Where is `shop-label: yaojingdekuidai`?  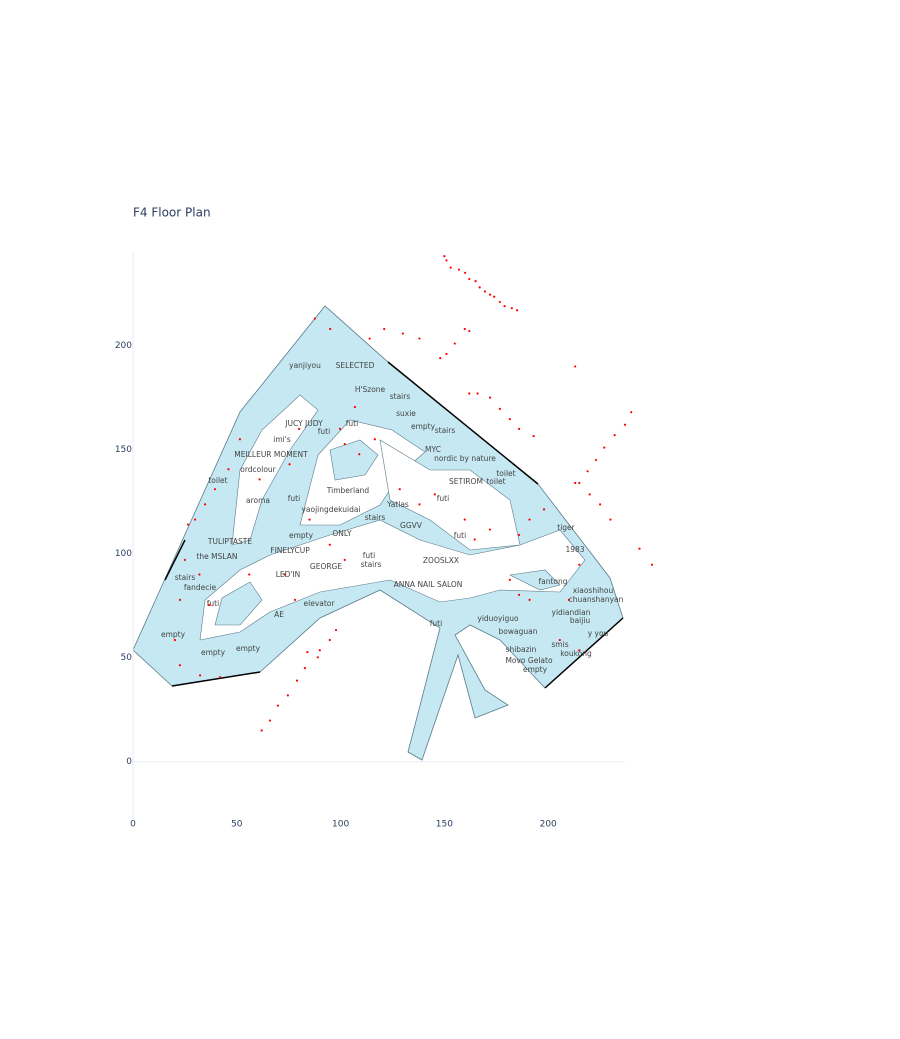
shop-label: yaojingdekuidai is located at coordinates (330, 509).